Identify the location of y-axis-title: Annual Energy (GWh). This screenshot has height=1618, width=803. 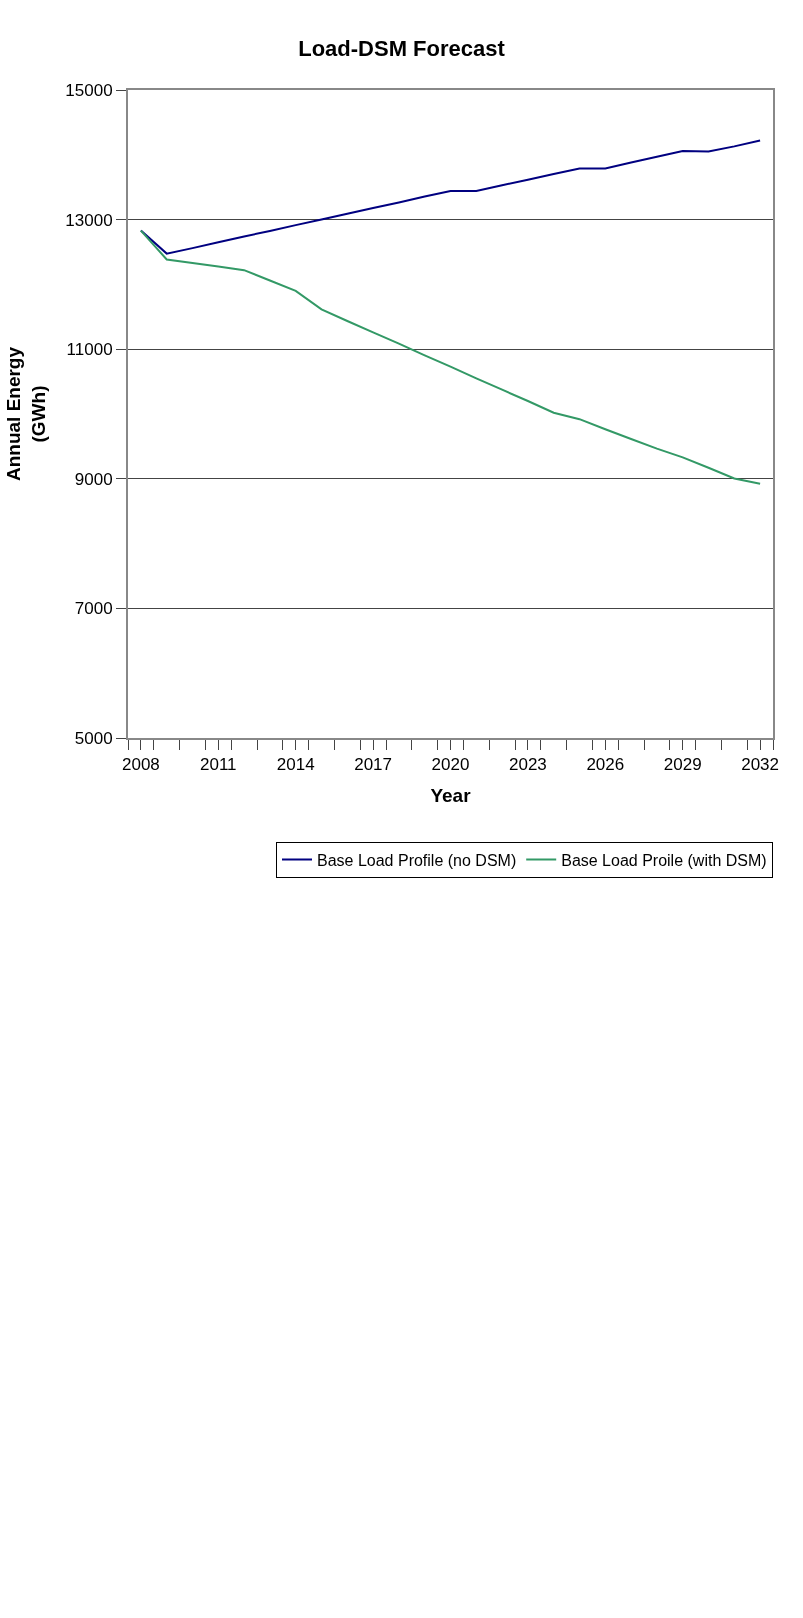
(25, 414).